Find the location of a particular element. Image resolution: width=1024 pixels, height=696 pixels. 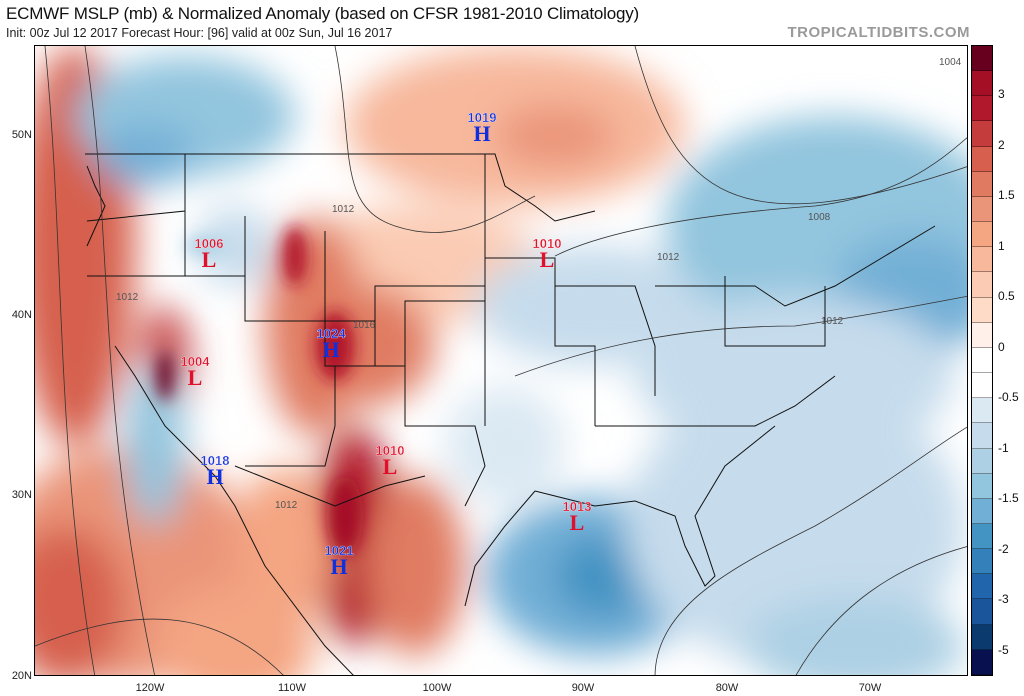

colorbar-tick-label: 0 is located at coordinates (1001, 346).